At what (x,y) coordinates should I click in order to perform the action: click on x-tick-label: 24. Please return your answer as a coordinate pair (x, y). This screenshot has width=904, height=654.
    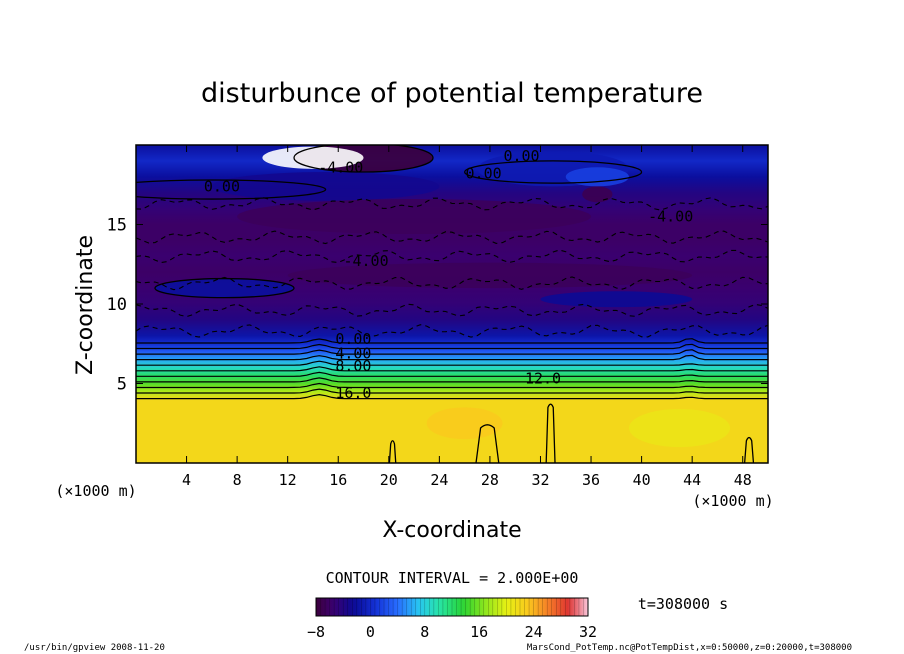
    Looking at the image, I should click on (439, 480).